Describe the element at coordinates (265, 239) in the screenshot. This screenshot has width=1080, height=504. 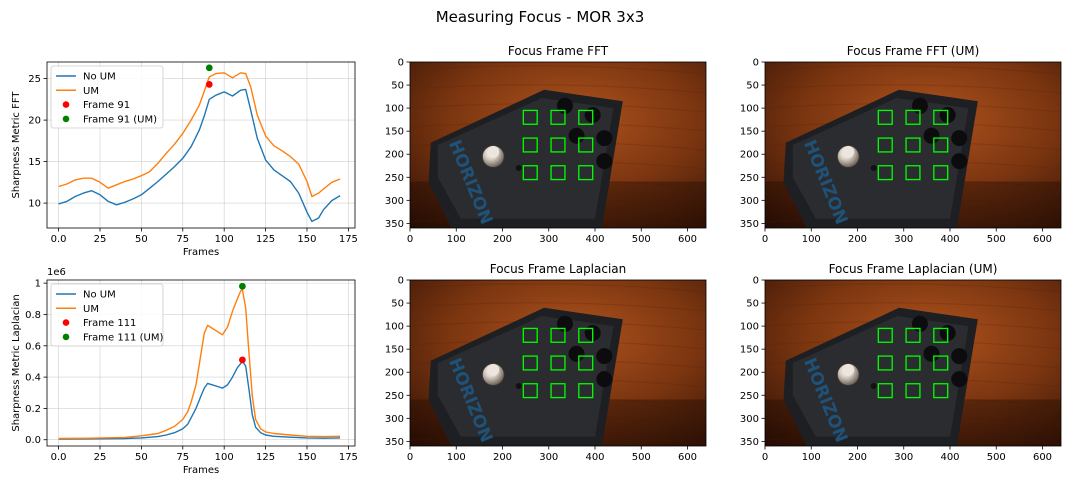
I see `x-tick-label: 125` at that location.